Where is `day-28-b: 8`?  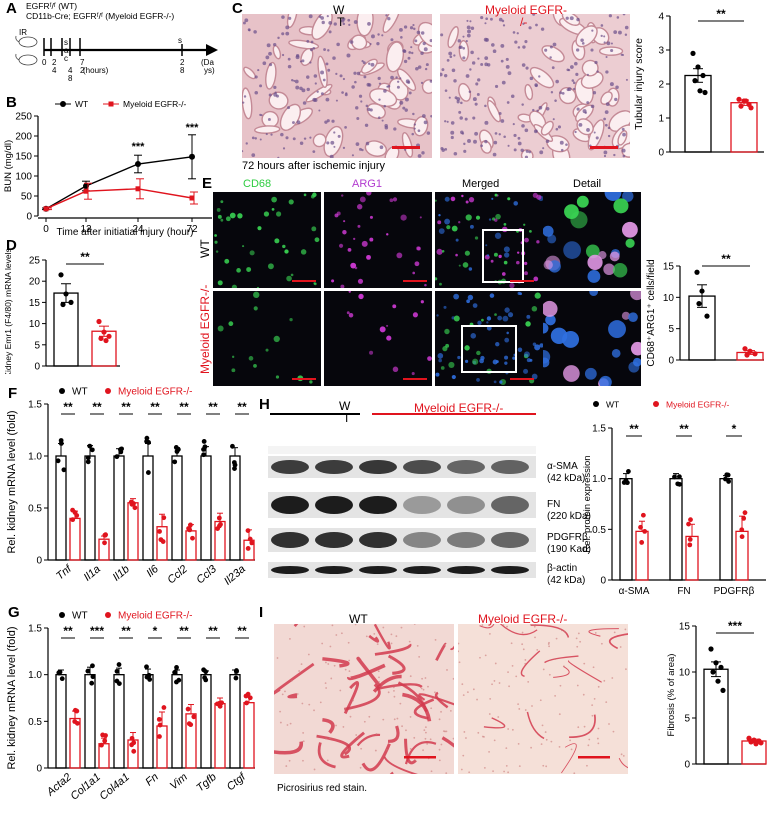 day-28-b: 8 is located at coordinates (182, 70).